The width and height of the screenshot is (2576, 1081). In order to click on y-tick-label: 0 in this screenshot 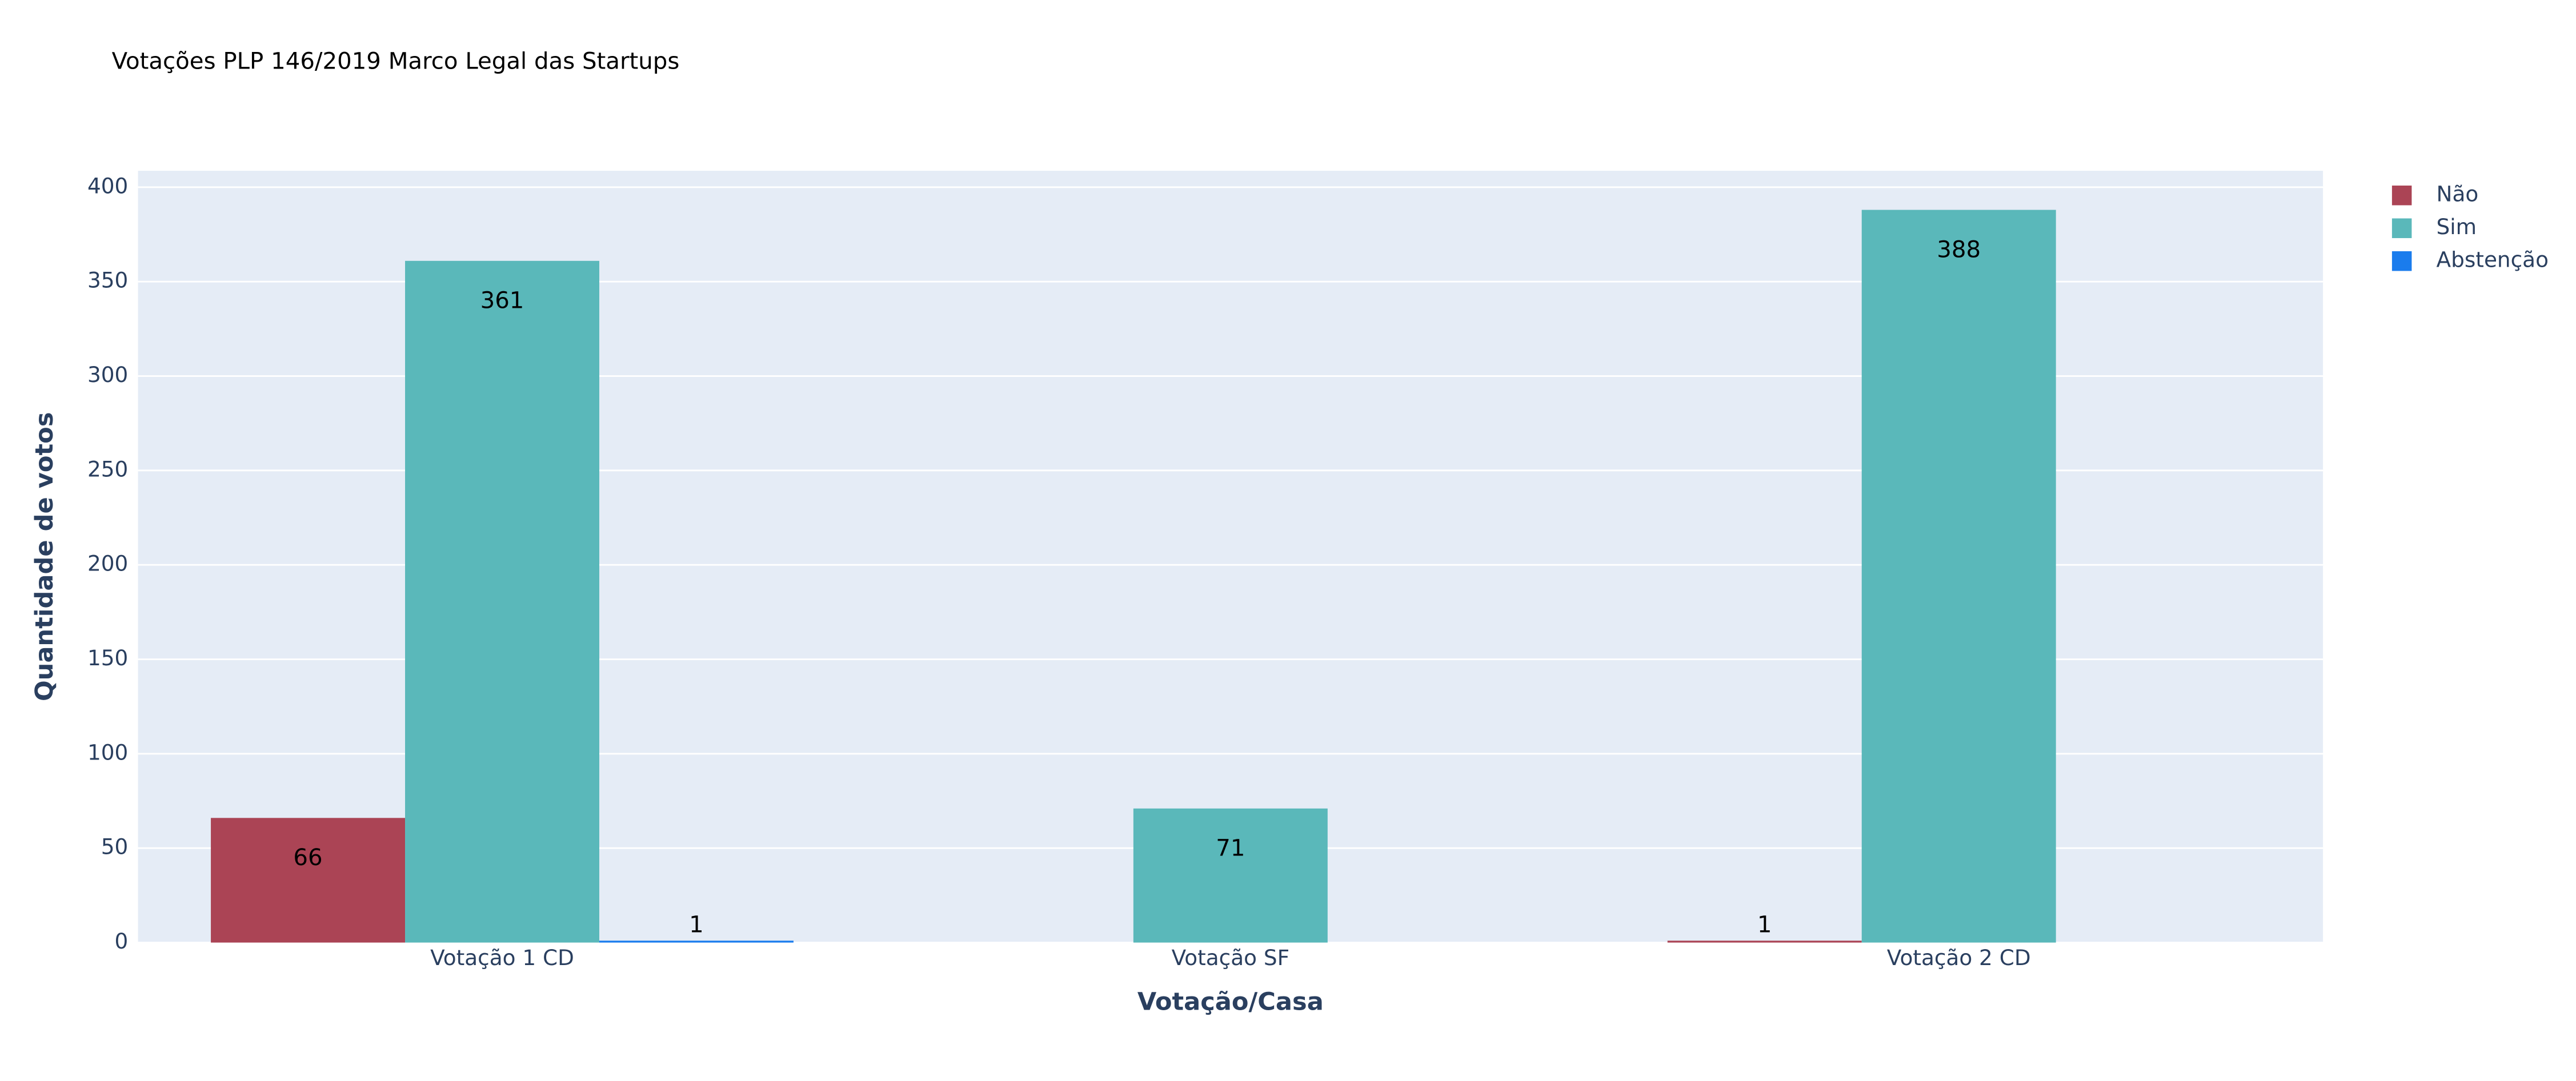, I will do `click(122, 942)`.